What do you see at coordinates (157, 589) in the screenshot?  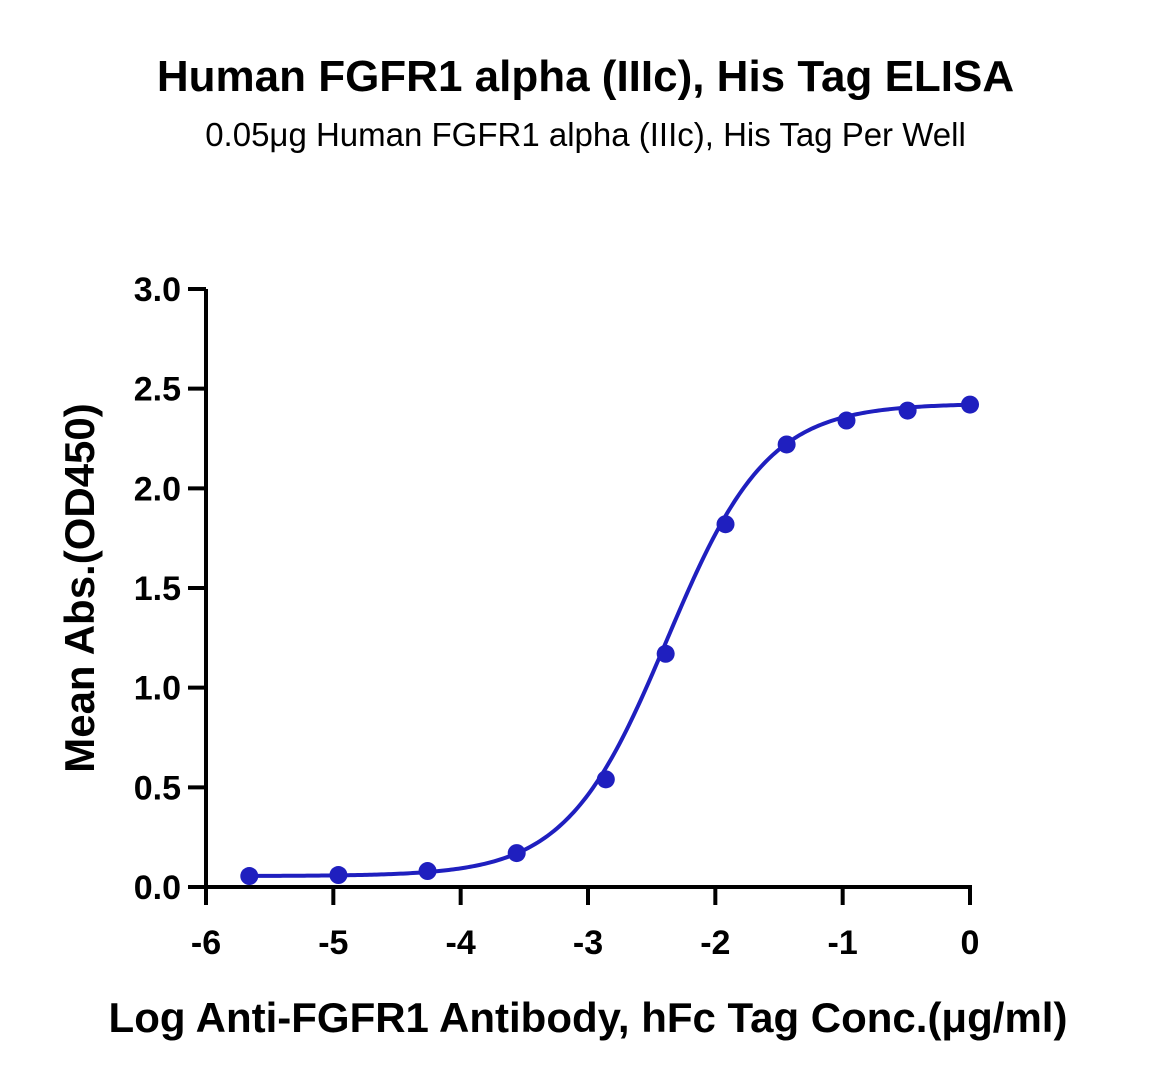 I see `y-tick-label: 1.5` at bounding box center [157, 589].